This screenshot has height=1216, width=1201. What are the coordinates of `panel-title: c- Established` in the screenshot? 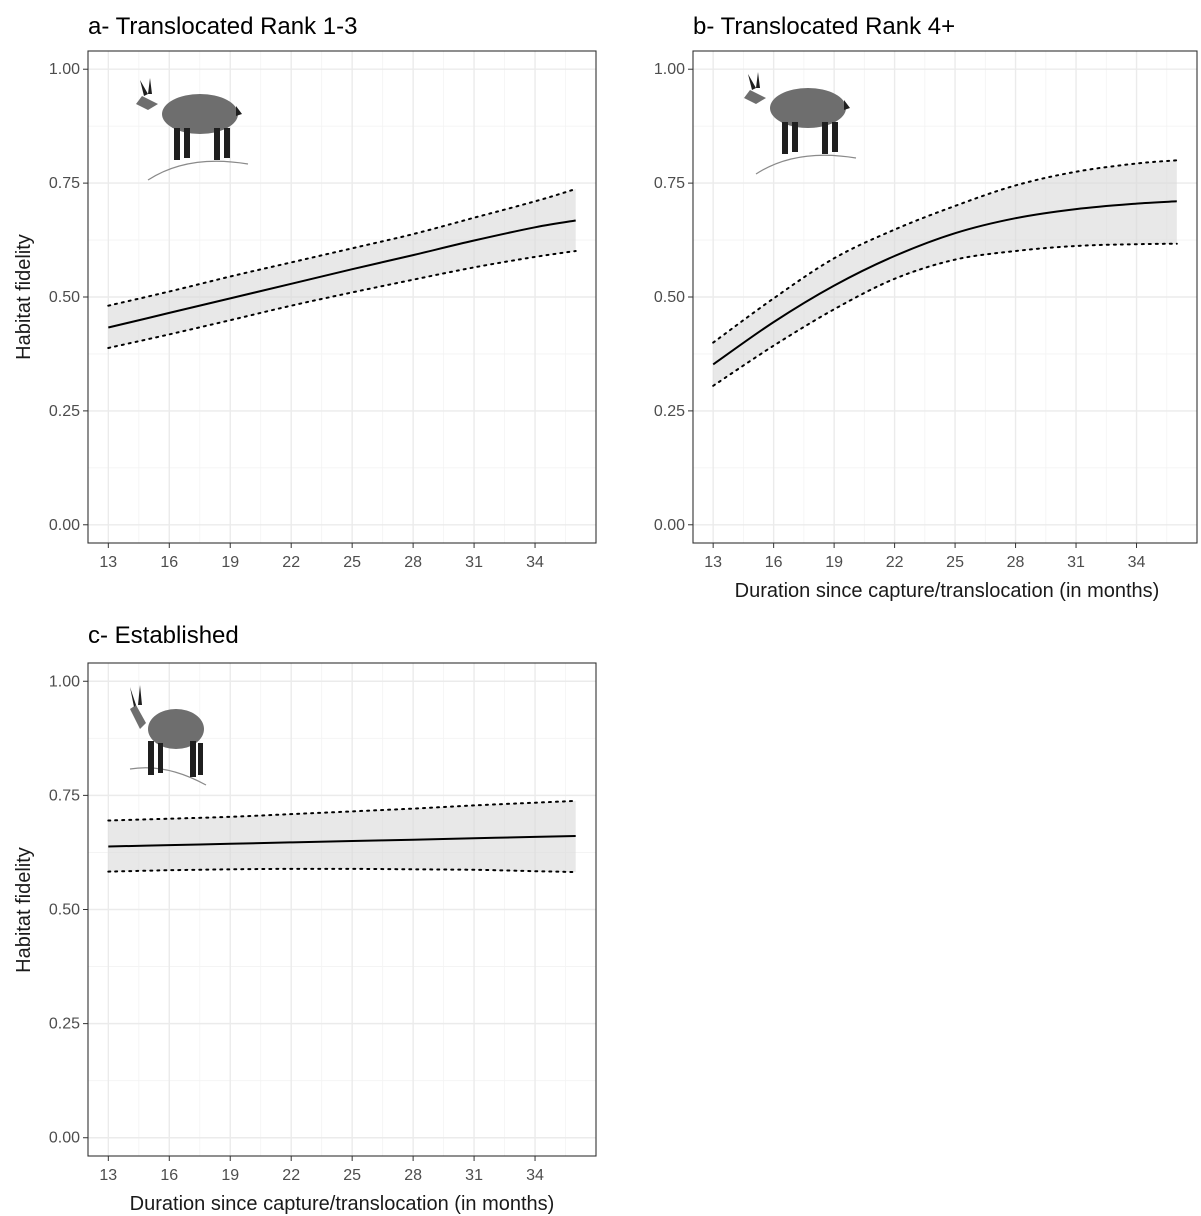 It's located at (163, 635).